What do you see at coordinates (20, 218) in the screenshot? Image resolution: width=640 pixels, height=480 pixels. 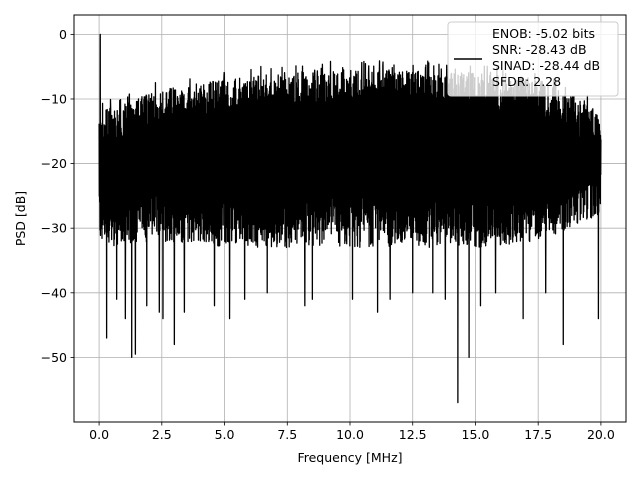 I see `y-axis-label: PSD [dB]` at bounding box center [20, 218].